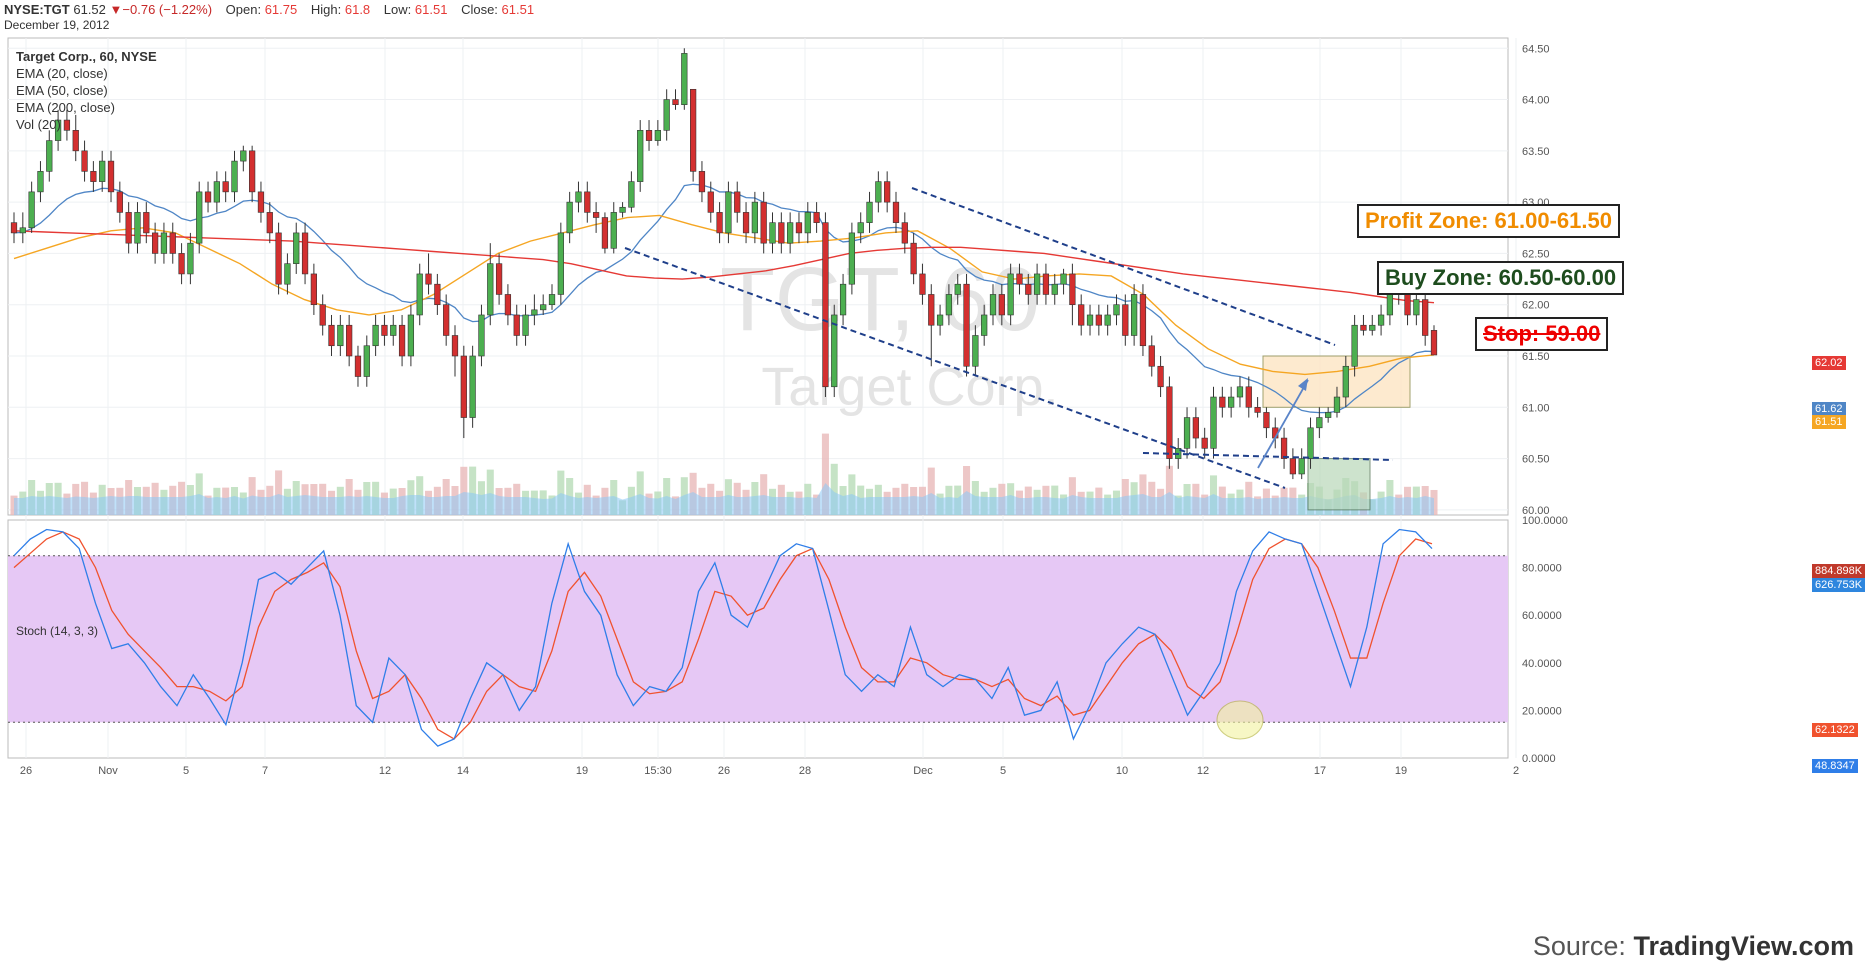 This screenshot has width=1868, height=975. I want to click on ema50-line, so click(724, 295).